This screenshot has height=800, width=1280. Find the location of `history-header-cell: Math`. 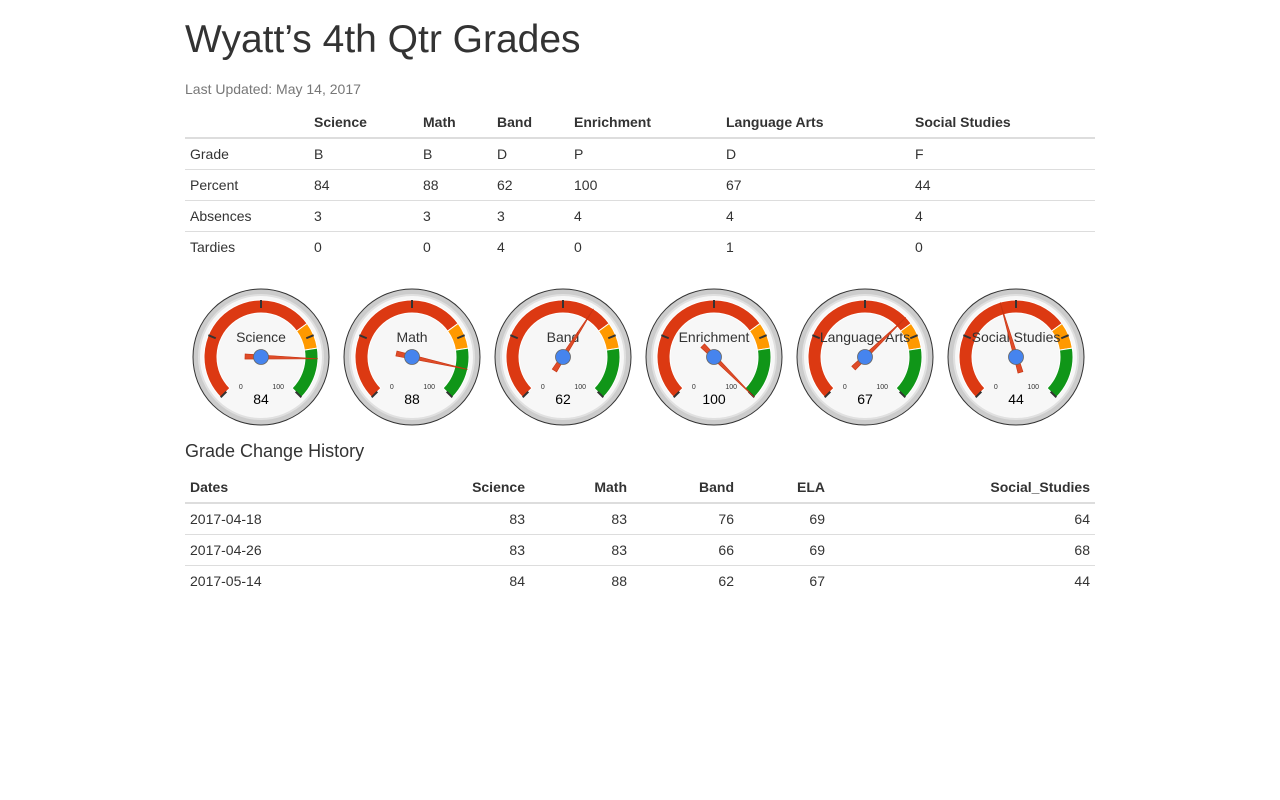

history-header-cell: Math is located at coordinates (581, 487).